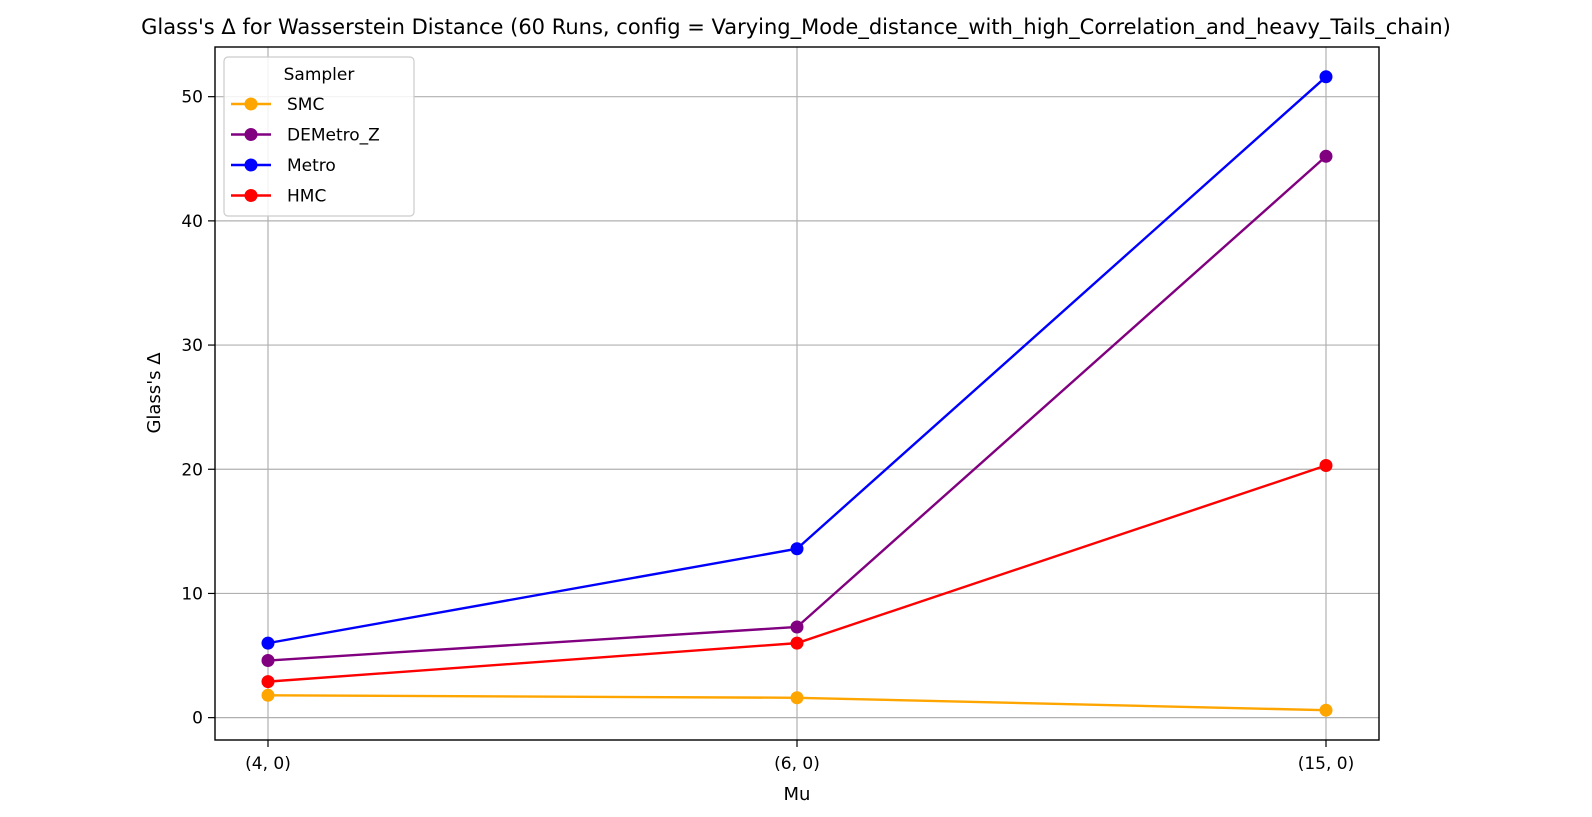 This screenshot has width=1592, height=817. Describe the element at coordinates (192, 98) in the screenshot. I see `y-tick-label: 50` at that location.